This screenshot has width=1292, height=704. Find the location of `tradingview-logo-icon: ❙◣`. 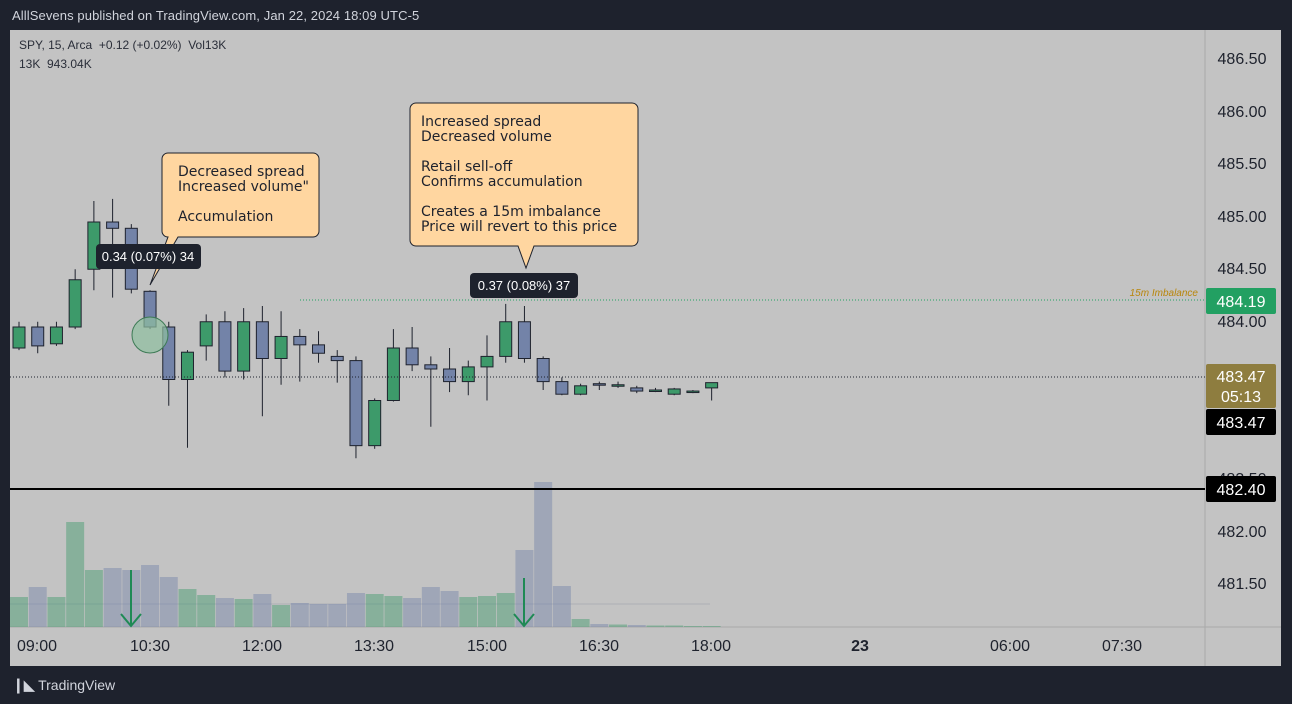

tradingview-logo-icon: ❙◣ is located at coordinates (23, 685).